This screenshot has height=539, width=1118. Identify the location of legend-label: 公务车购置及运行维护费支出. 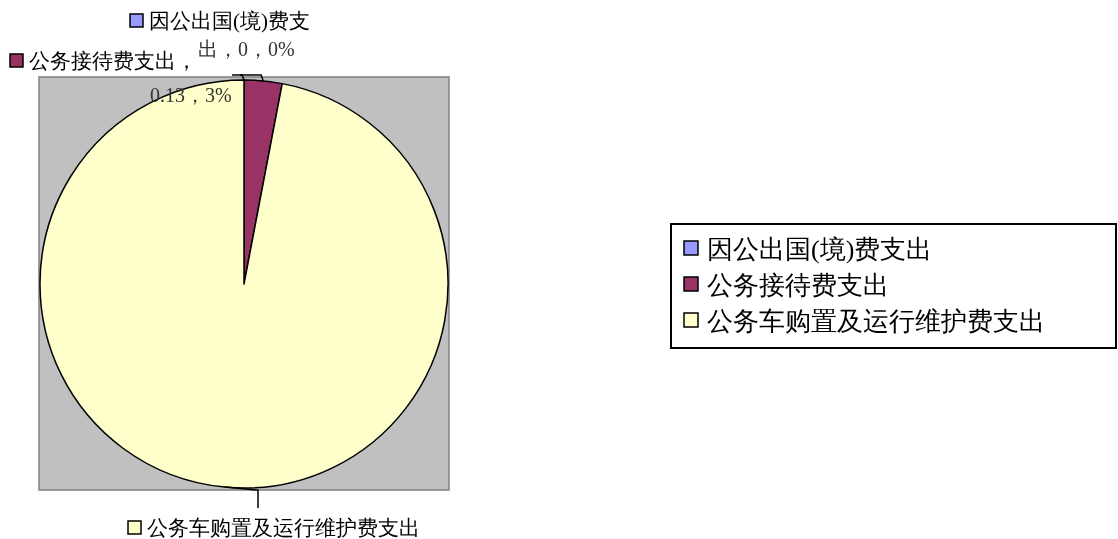
(283, 527).